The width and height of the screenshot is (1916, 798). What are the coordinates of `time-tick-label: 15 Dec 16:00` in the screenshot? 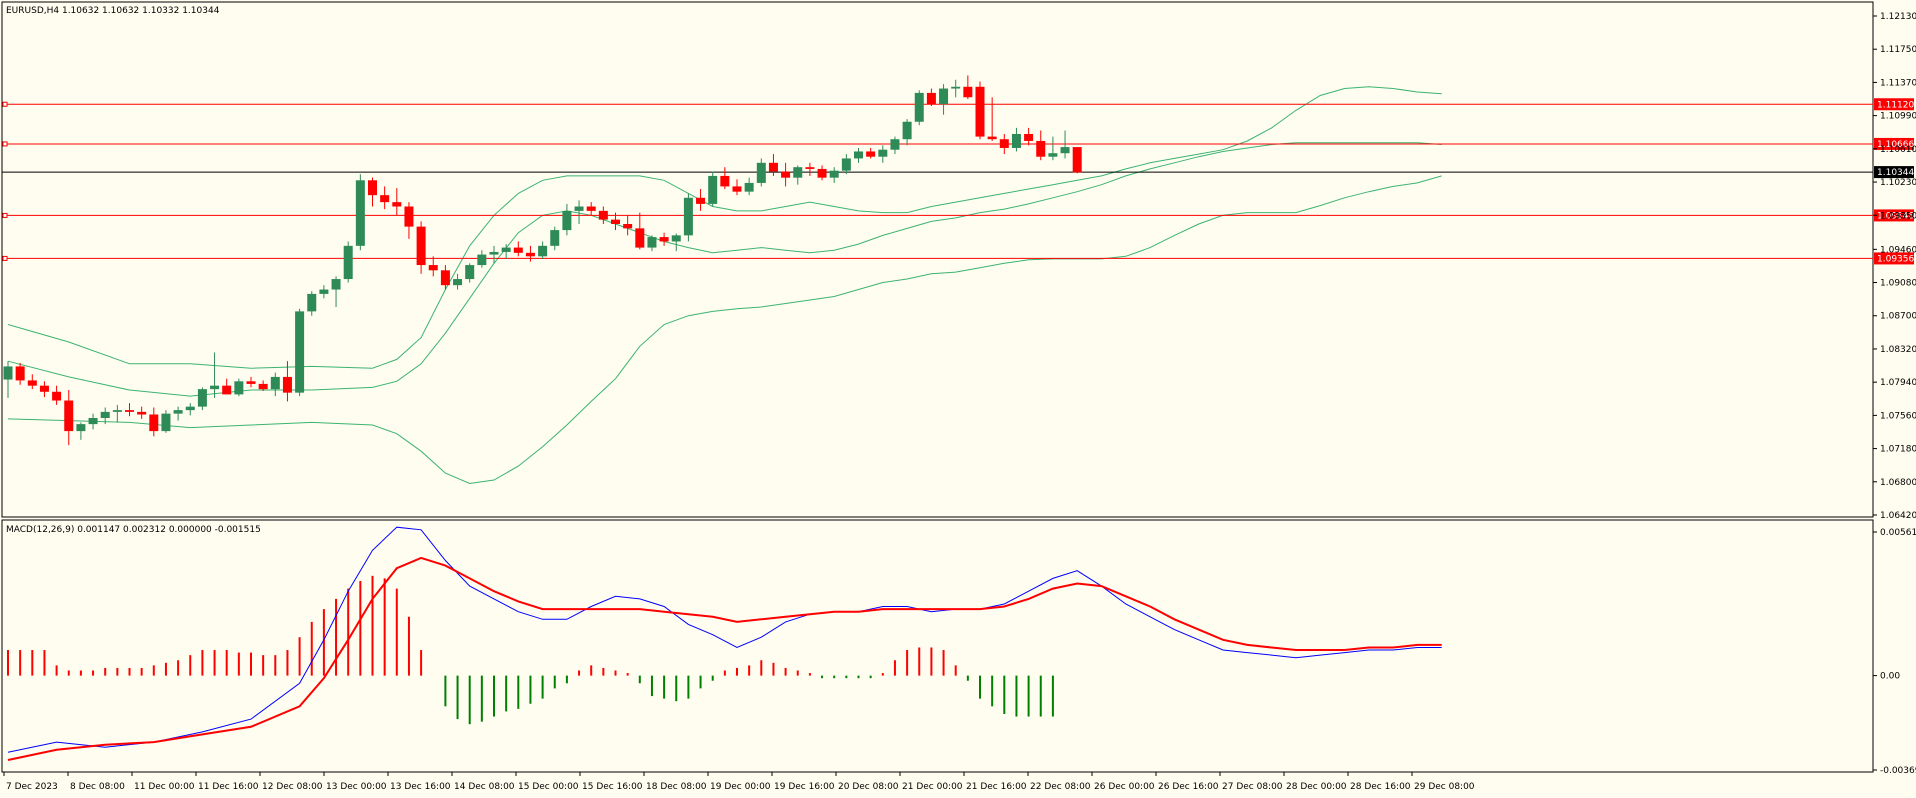 It's located at (612, 787).